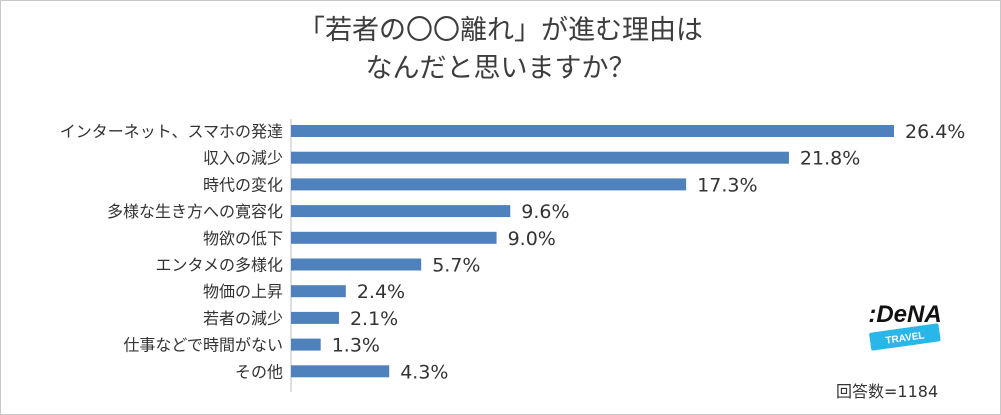 The height and width of the screenshot is (415, 1001). Describe the element at coordinates (219, 265) in the screenshot. I see `category-label: エンタメの多様化` at that location.